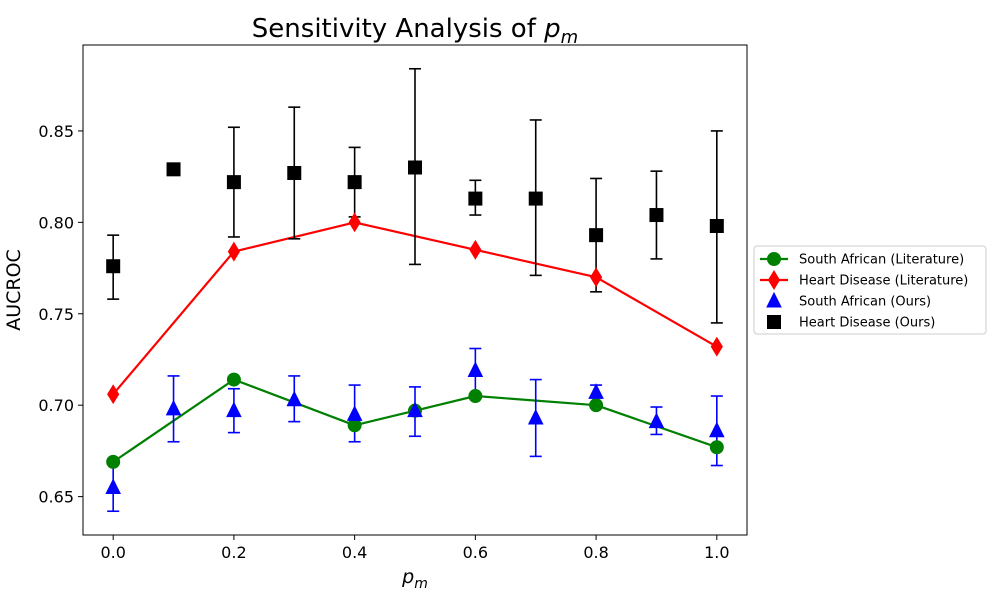  What do you see at coordinates (233, 552) in the screenshot?
I see `x-tick-label: 0.2` at bounding box center [233, 552].